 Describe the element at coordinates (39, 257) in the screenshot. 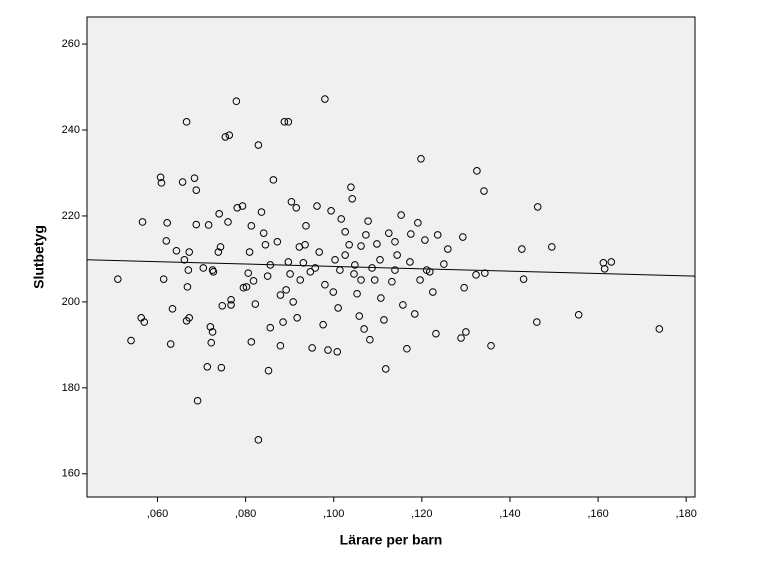

I see `y-axis-label: Slutbetyg` at that location.